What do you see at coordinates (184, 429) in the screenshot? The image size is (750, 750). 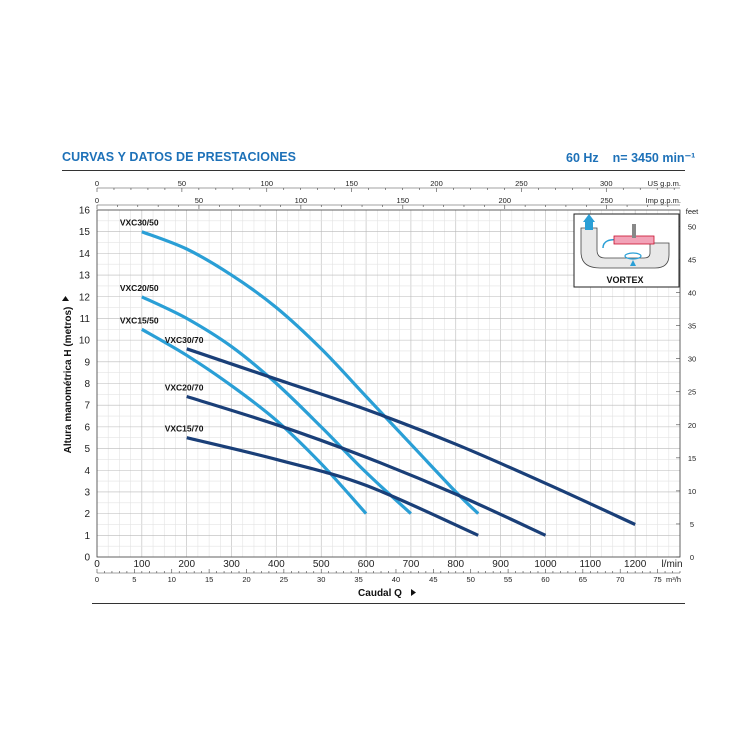 I see `series-label-vxc15-70: VXC15/70` at bounding box center [184, 429].